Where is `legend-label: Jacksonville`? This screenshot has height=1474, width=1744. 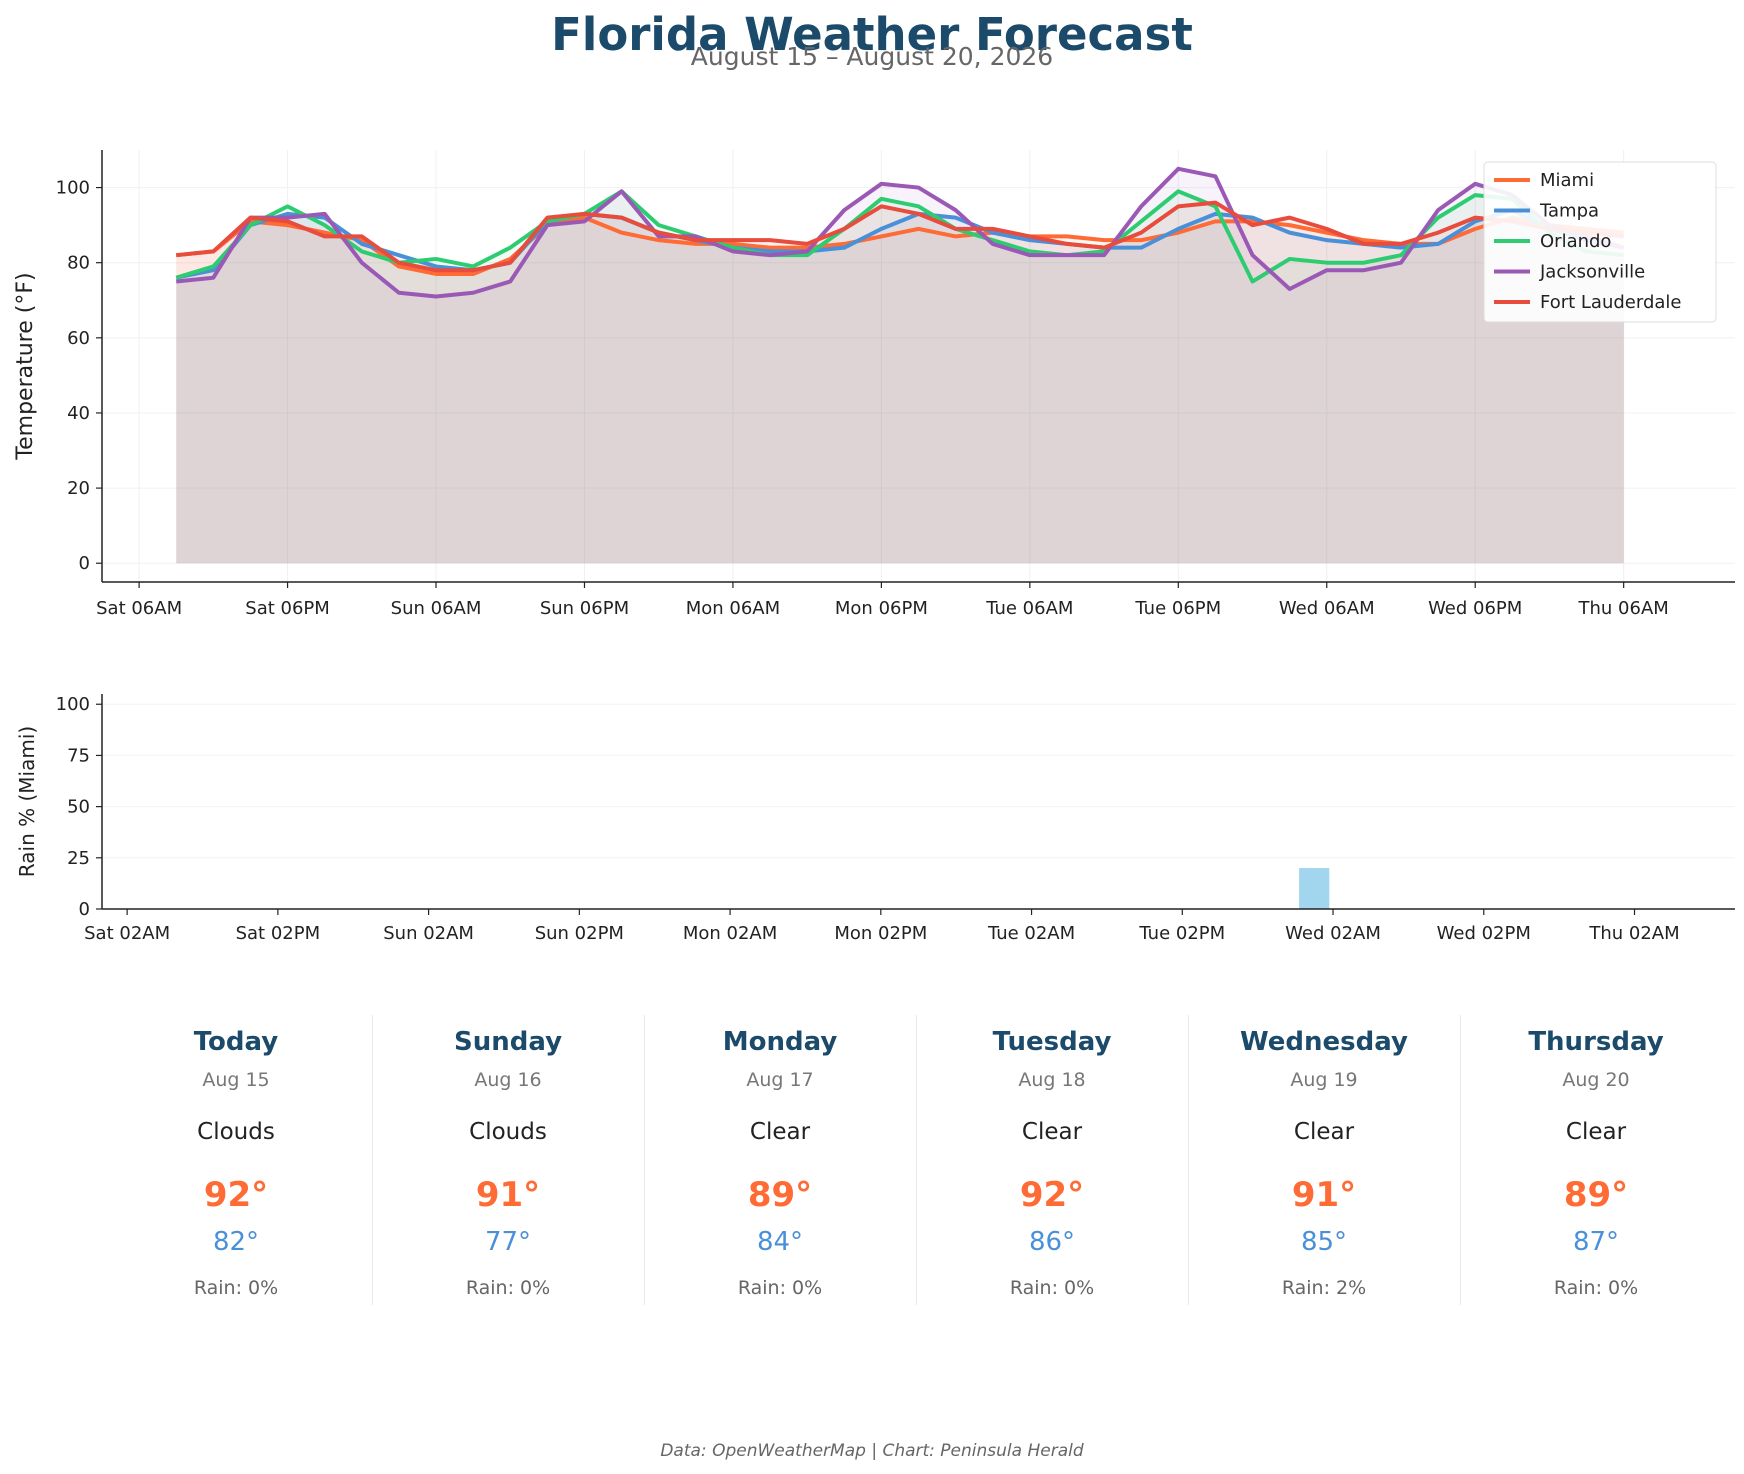
legend-label: Jacksonville is located at coordinates (1592, 272).